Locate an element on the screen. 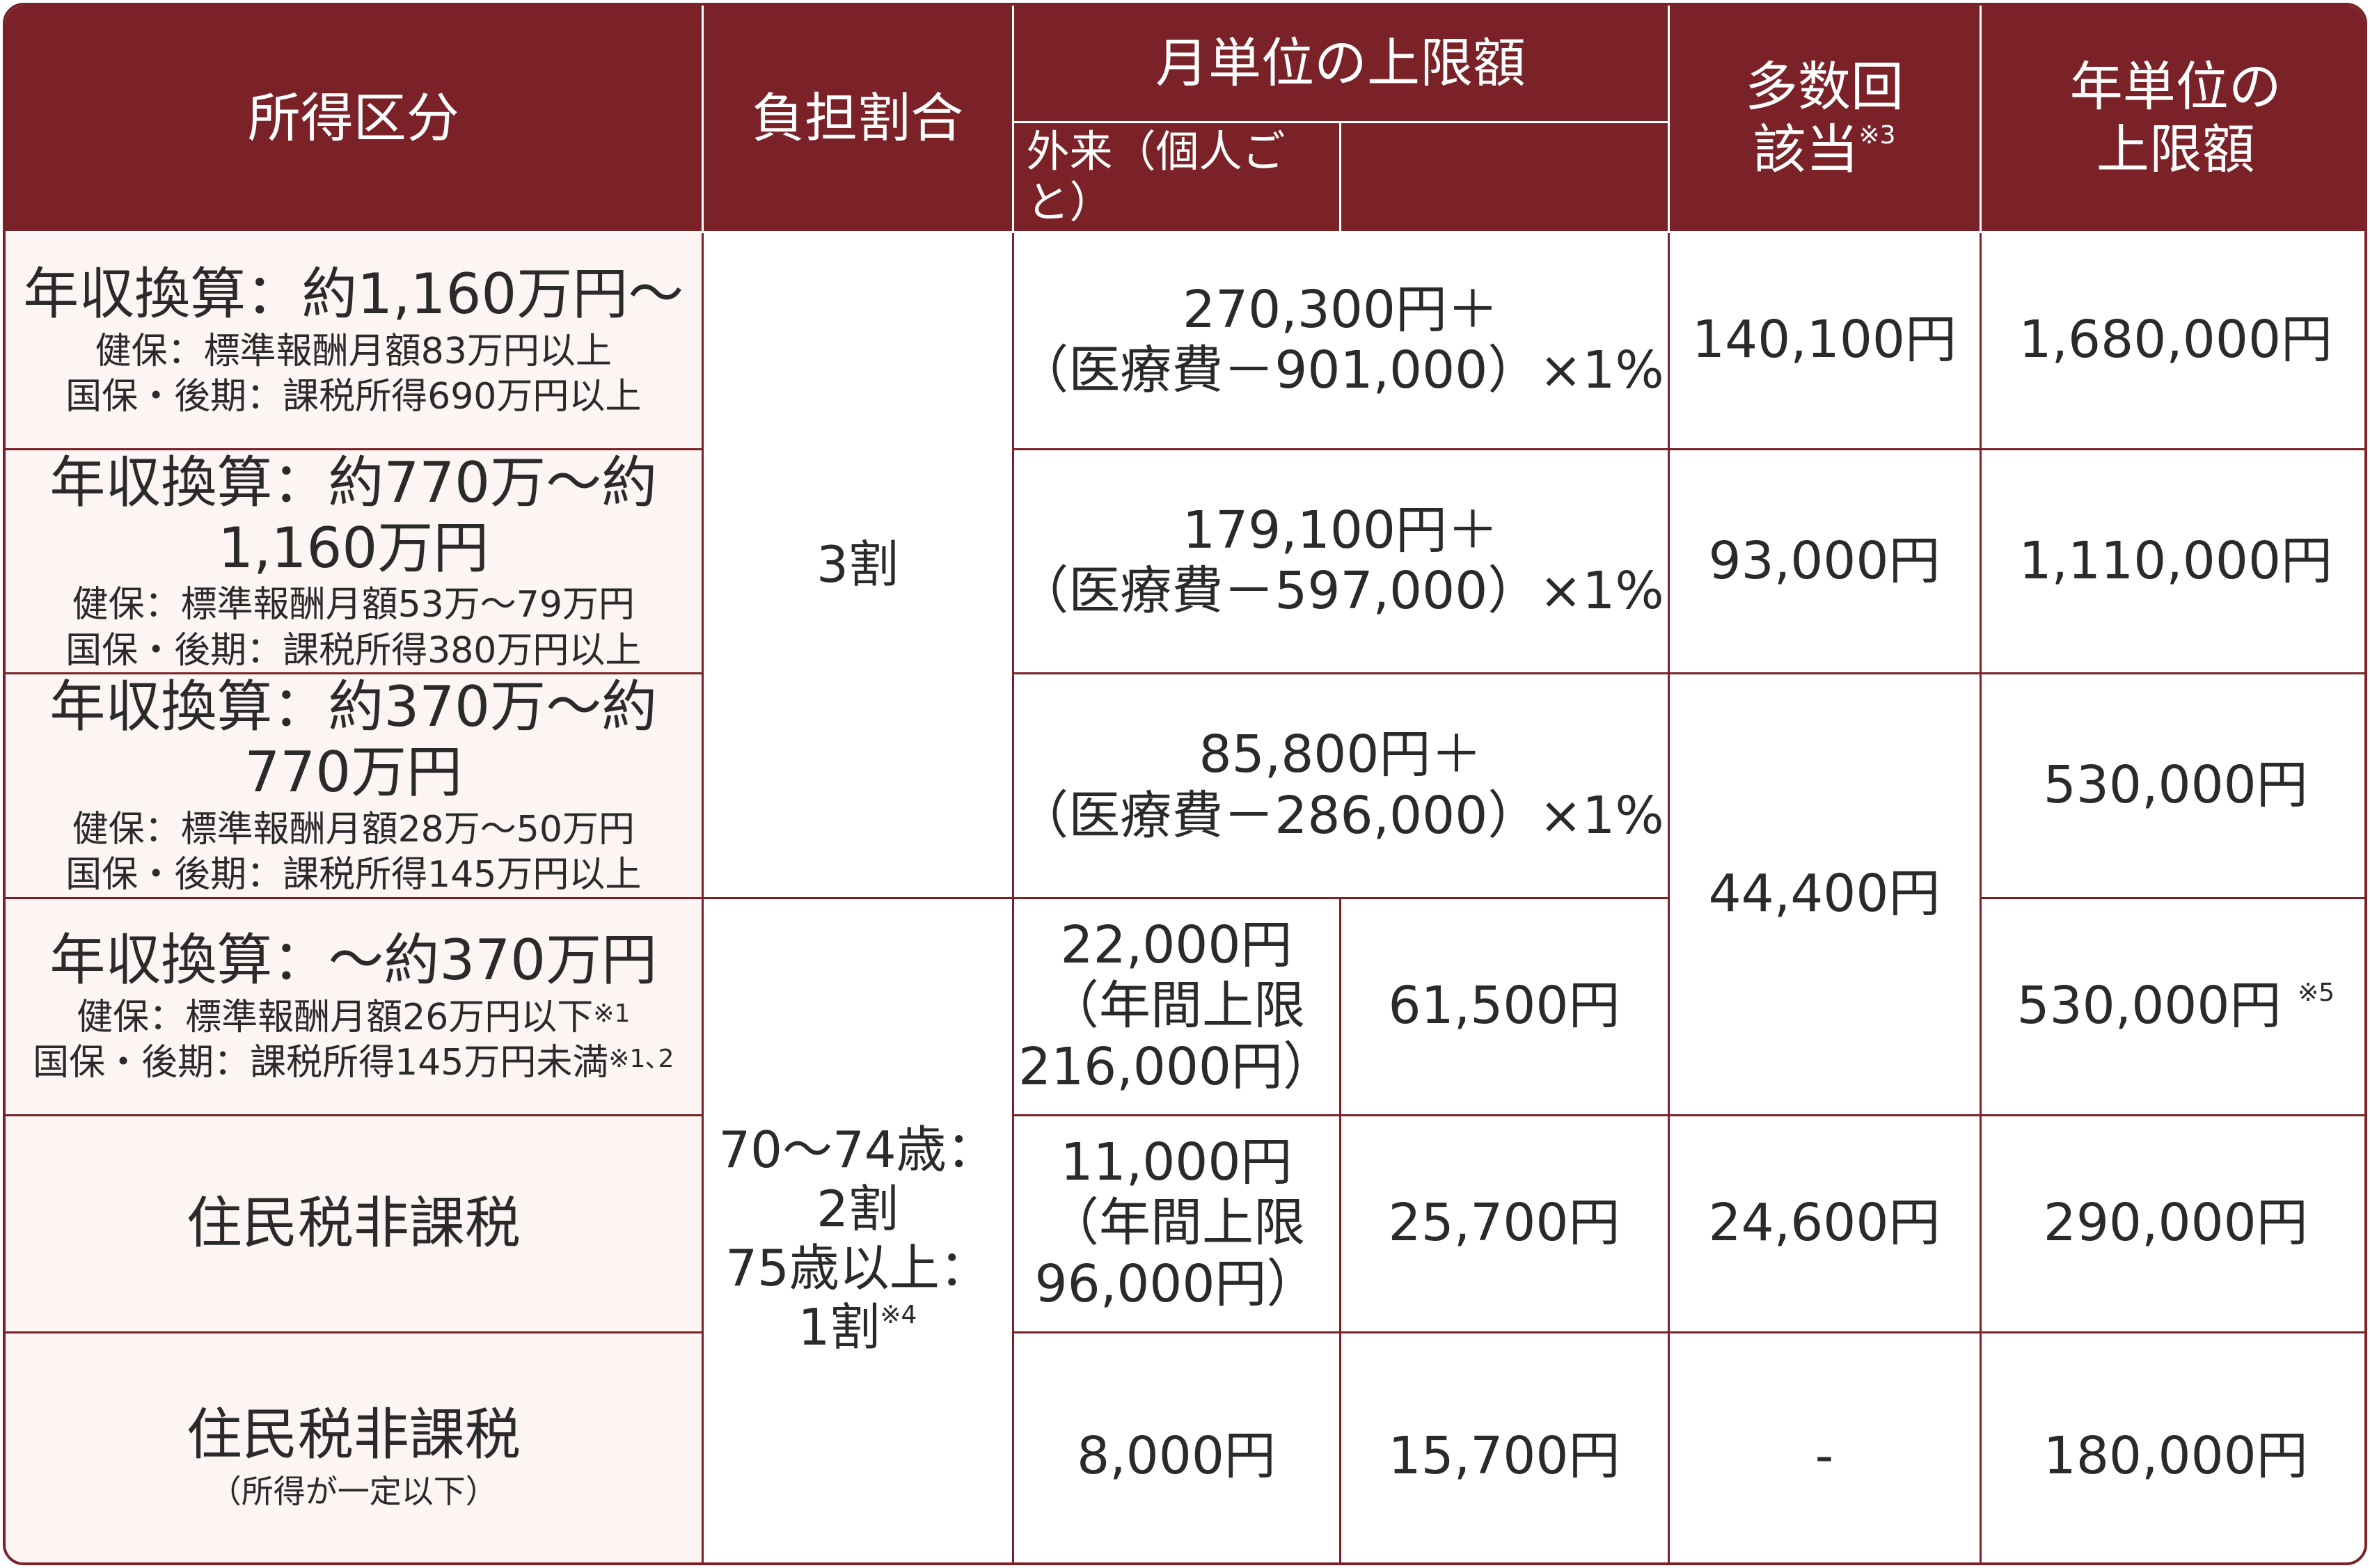 The image size is (2370, 1568). yearly-value: 530,000円 is located at coordinates (2149, 1006).